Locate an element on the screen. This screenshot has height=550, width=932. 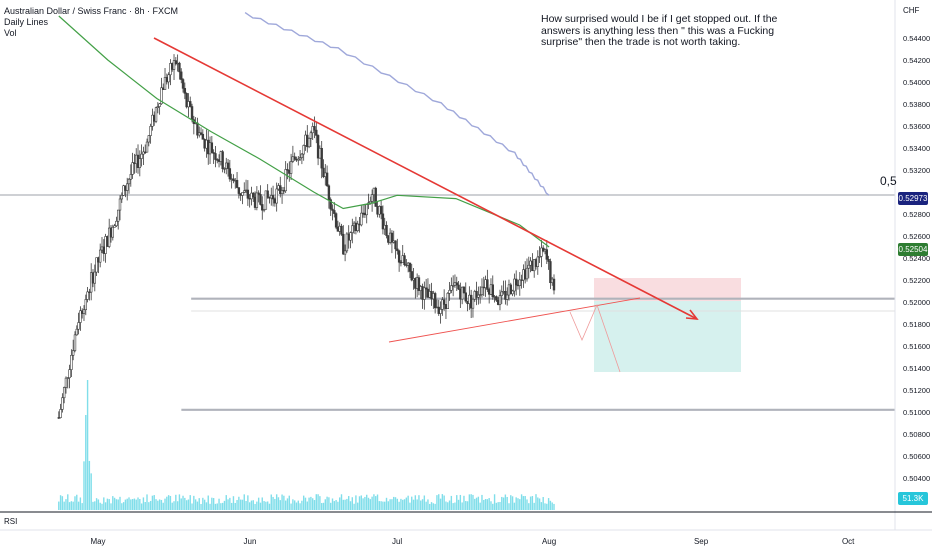
price-tick-label: 0.53600 is located at coordinates (916, 126).